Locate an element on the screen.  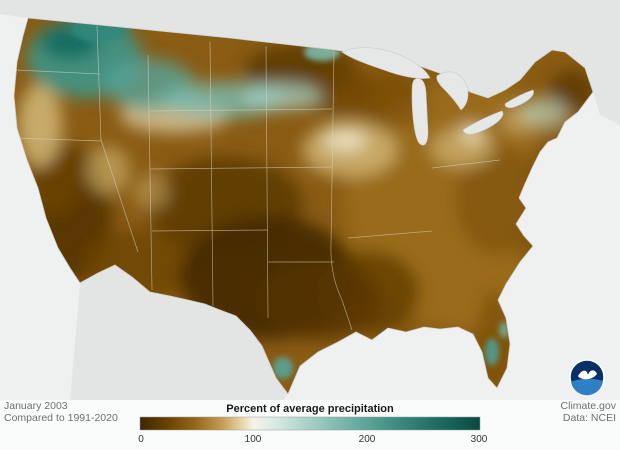
colorbar-gradient is located at coordinates (310, 423).